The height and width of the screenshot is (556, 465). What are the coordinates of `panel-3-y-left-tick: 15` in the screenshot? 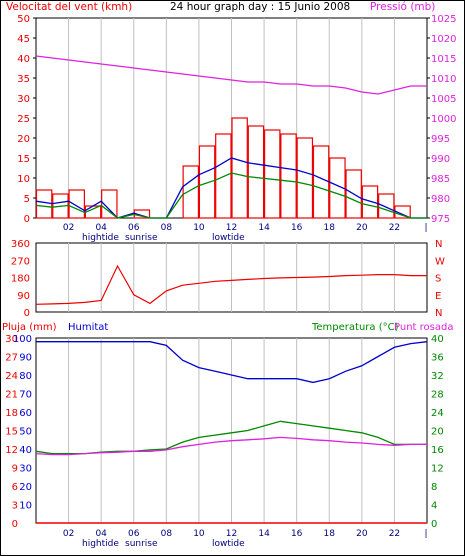 It's located at (11, 432).